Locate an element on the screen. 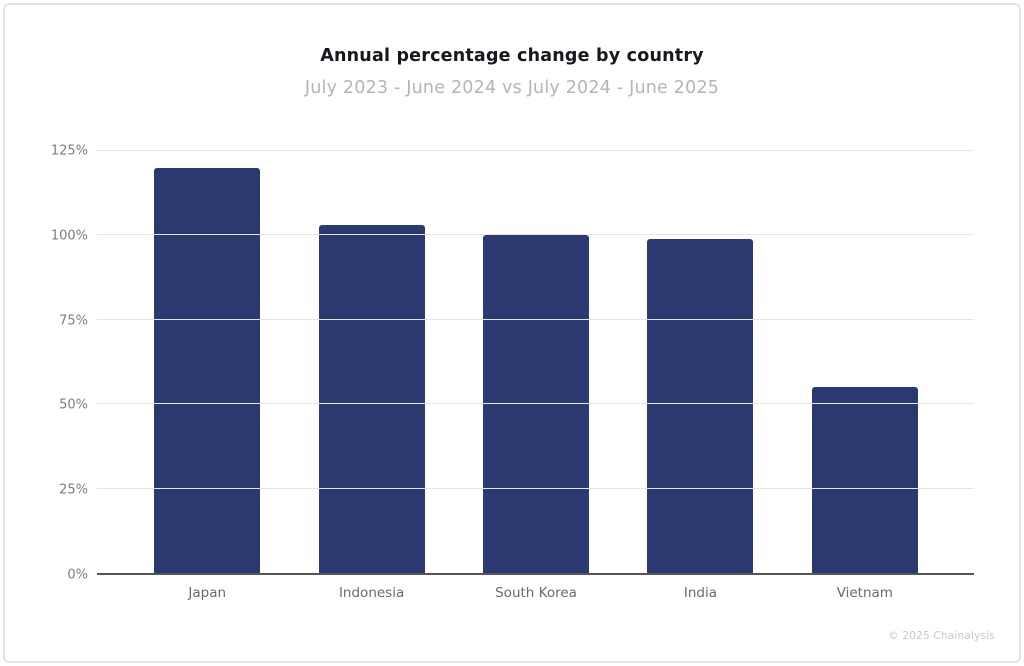 Image resolution: width=1024 pixels, height=666 pixels. bar-south-korea is located at coordinates (536, 404).